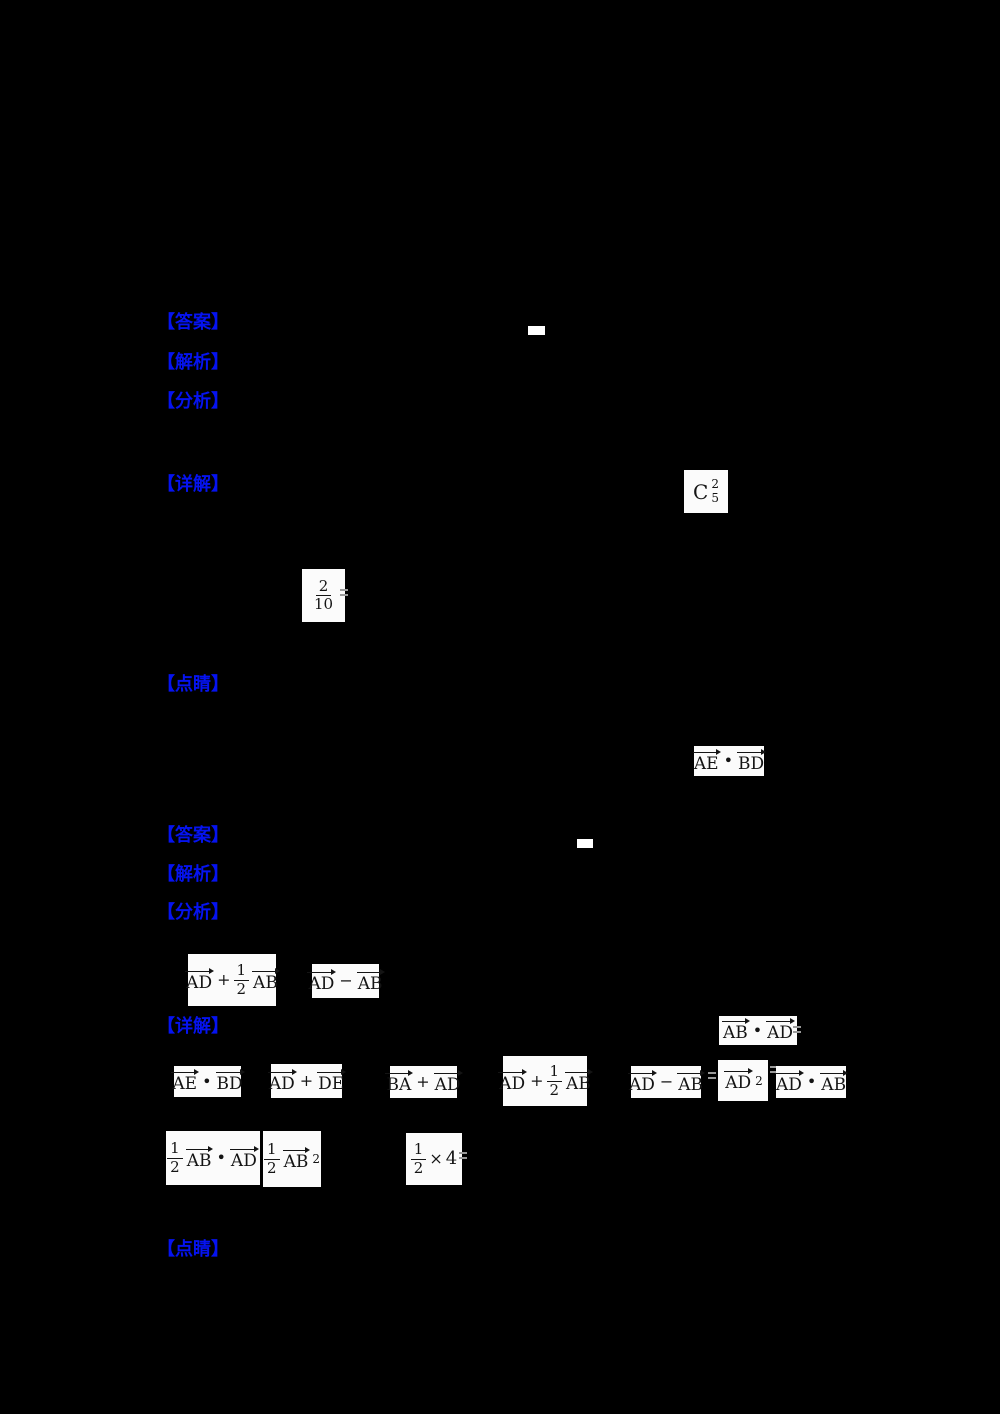 The width and height of the screenshot is (1000, 1414). What do you see at coordinates (193, 874) in the screenshot?
I see `label-jiexi-2: 【解析】` at bounding box center [193, 874].